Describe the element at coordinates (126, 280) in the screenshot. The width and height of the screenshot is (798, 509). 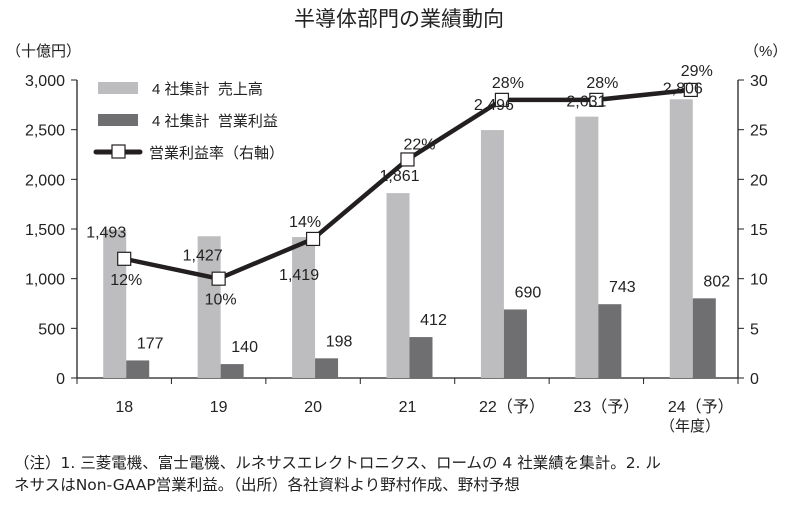
I see `label-margin: 12%` at that location.